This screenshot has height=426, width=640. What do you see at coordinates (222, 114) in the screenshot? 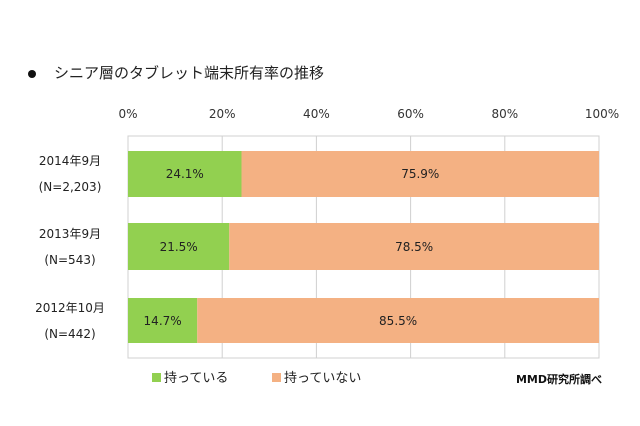
I see `x-tick-label: 20%` at bounding box center [222, 114].